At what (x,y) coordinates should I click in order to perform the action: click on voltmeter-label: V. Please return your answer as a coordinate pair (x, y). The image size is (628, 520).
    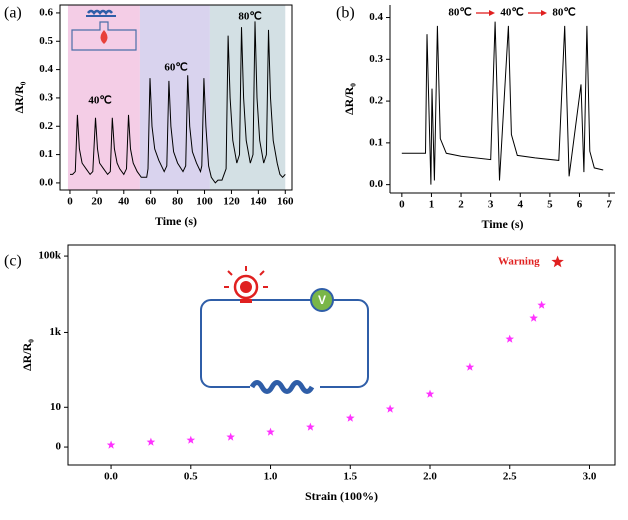
    Looking at the image, I should click on (322, 300).